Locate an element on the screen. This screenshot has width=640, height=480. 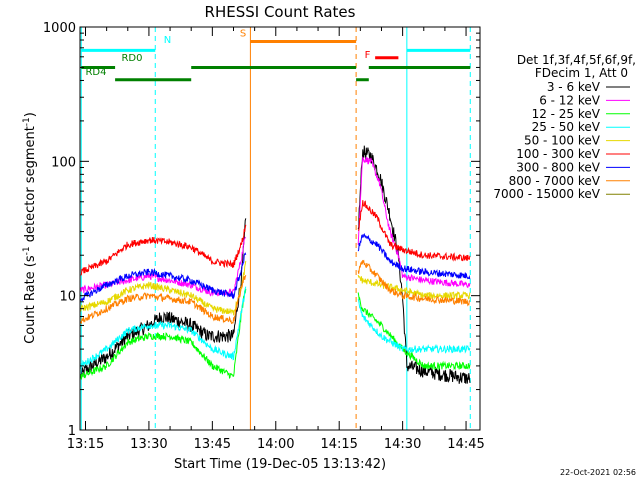
x-tick-label-3: 14:00 is located at coordinates (275, 444).